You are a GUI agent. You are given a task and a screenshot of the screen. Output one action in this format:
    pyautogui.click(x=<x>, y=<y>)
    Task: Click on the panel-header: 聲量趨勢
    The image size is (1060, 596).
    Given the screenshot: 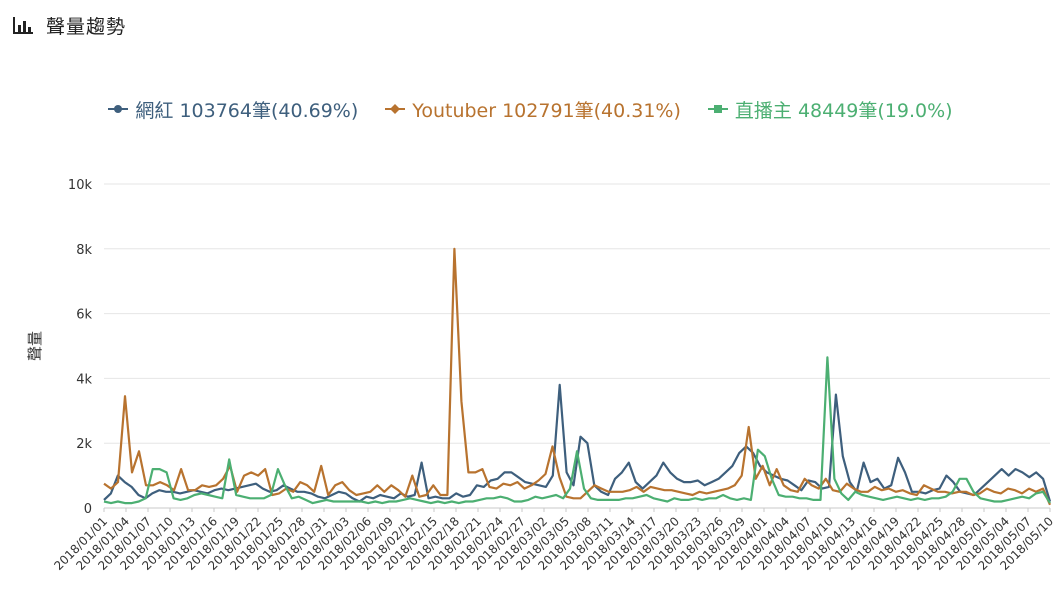 What is the action you would take?
    pyautogui.click(x=69, y=25)
    